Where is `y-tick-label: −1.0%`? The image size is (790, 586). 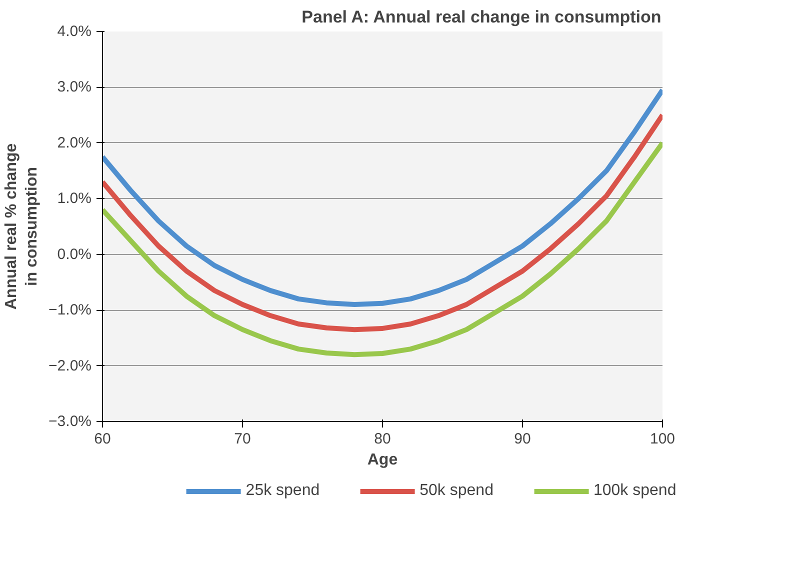
y-tick-label: −1.0% is located at coordinates (70, 310).